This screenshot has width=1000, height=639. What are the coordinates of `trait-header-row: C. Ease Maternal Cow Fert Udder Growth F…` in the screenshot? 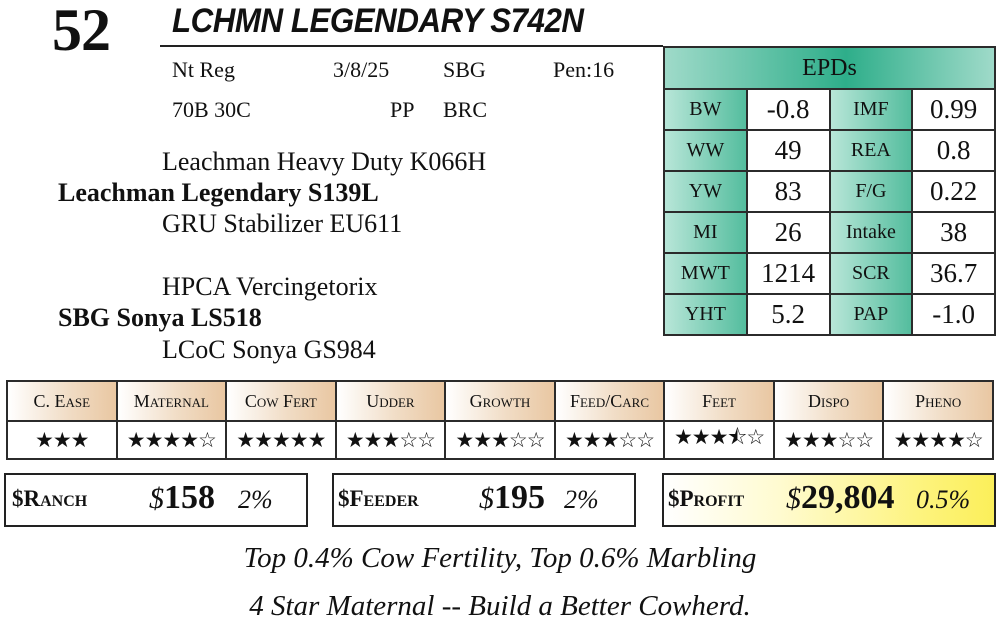 It's located at (500, 401).